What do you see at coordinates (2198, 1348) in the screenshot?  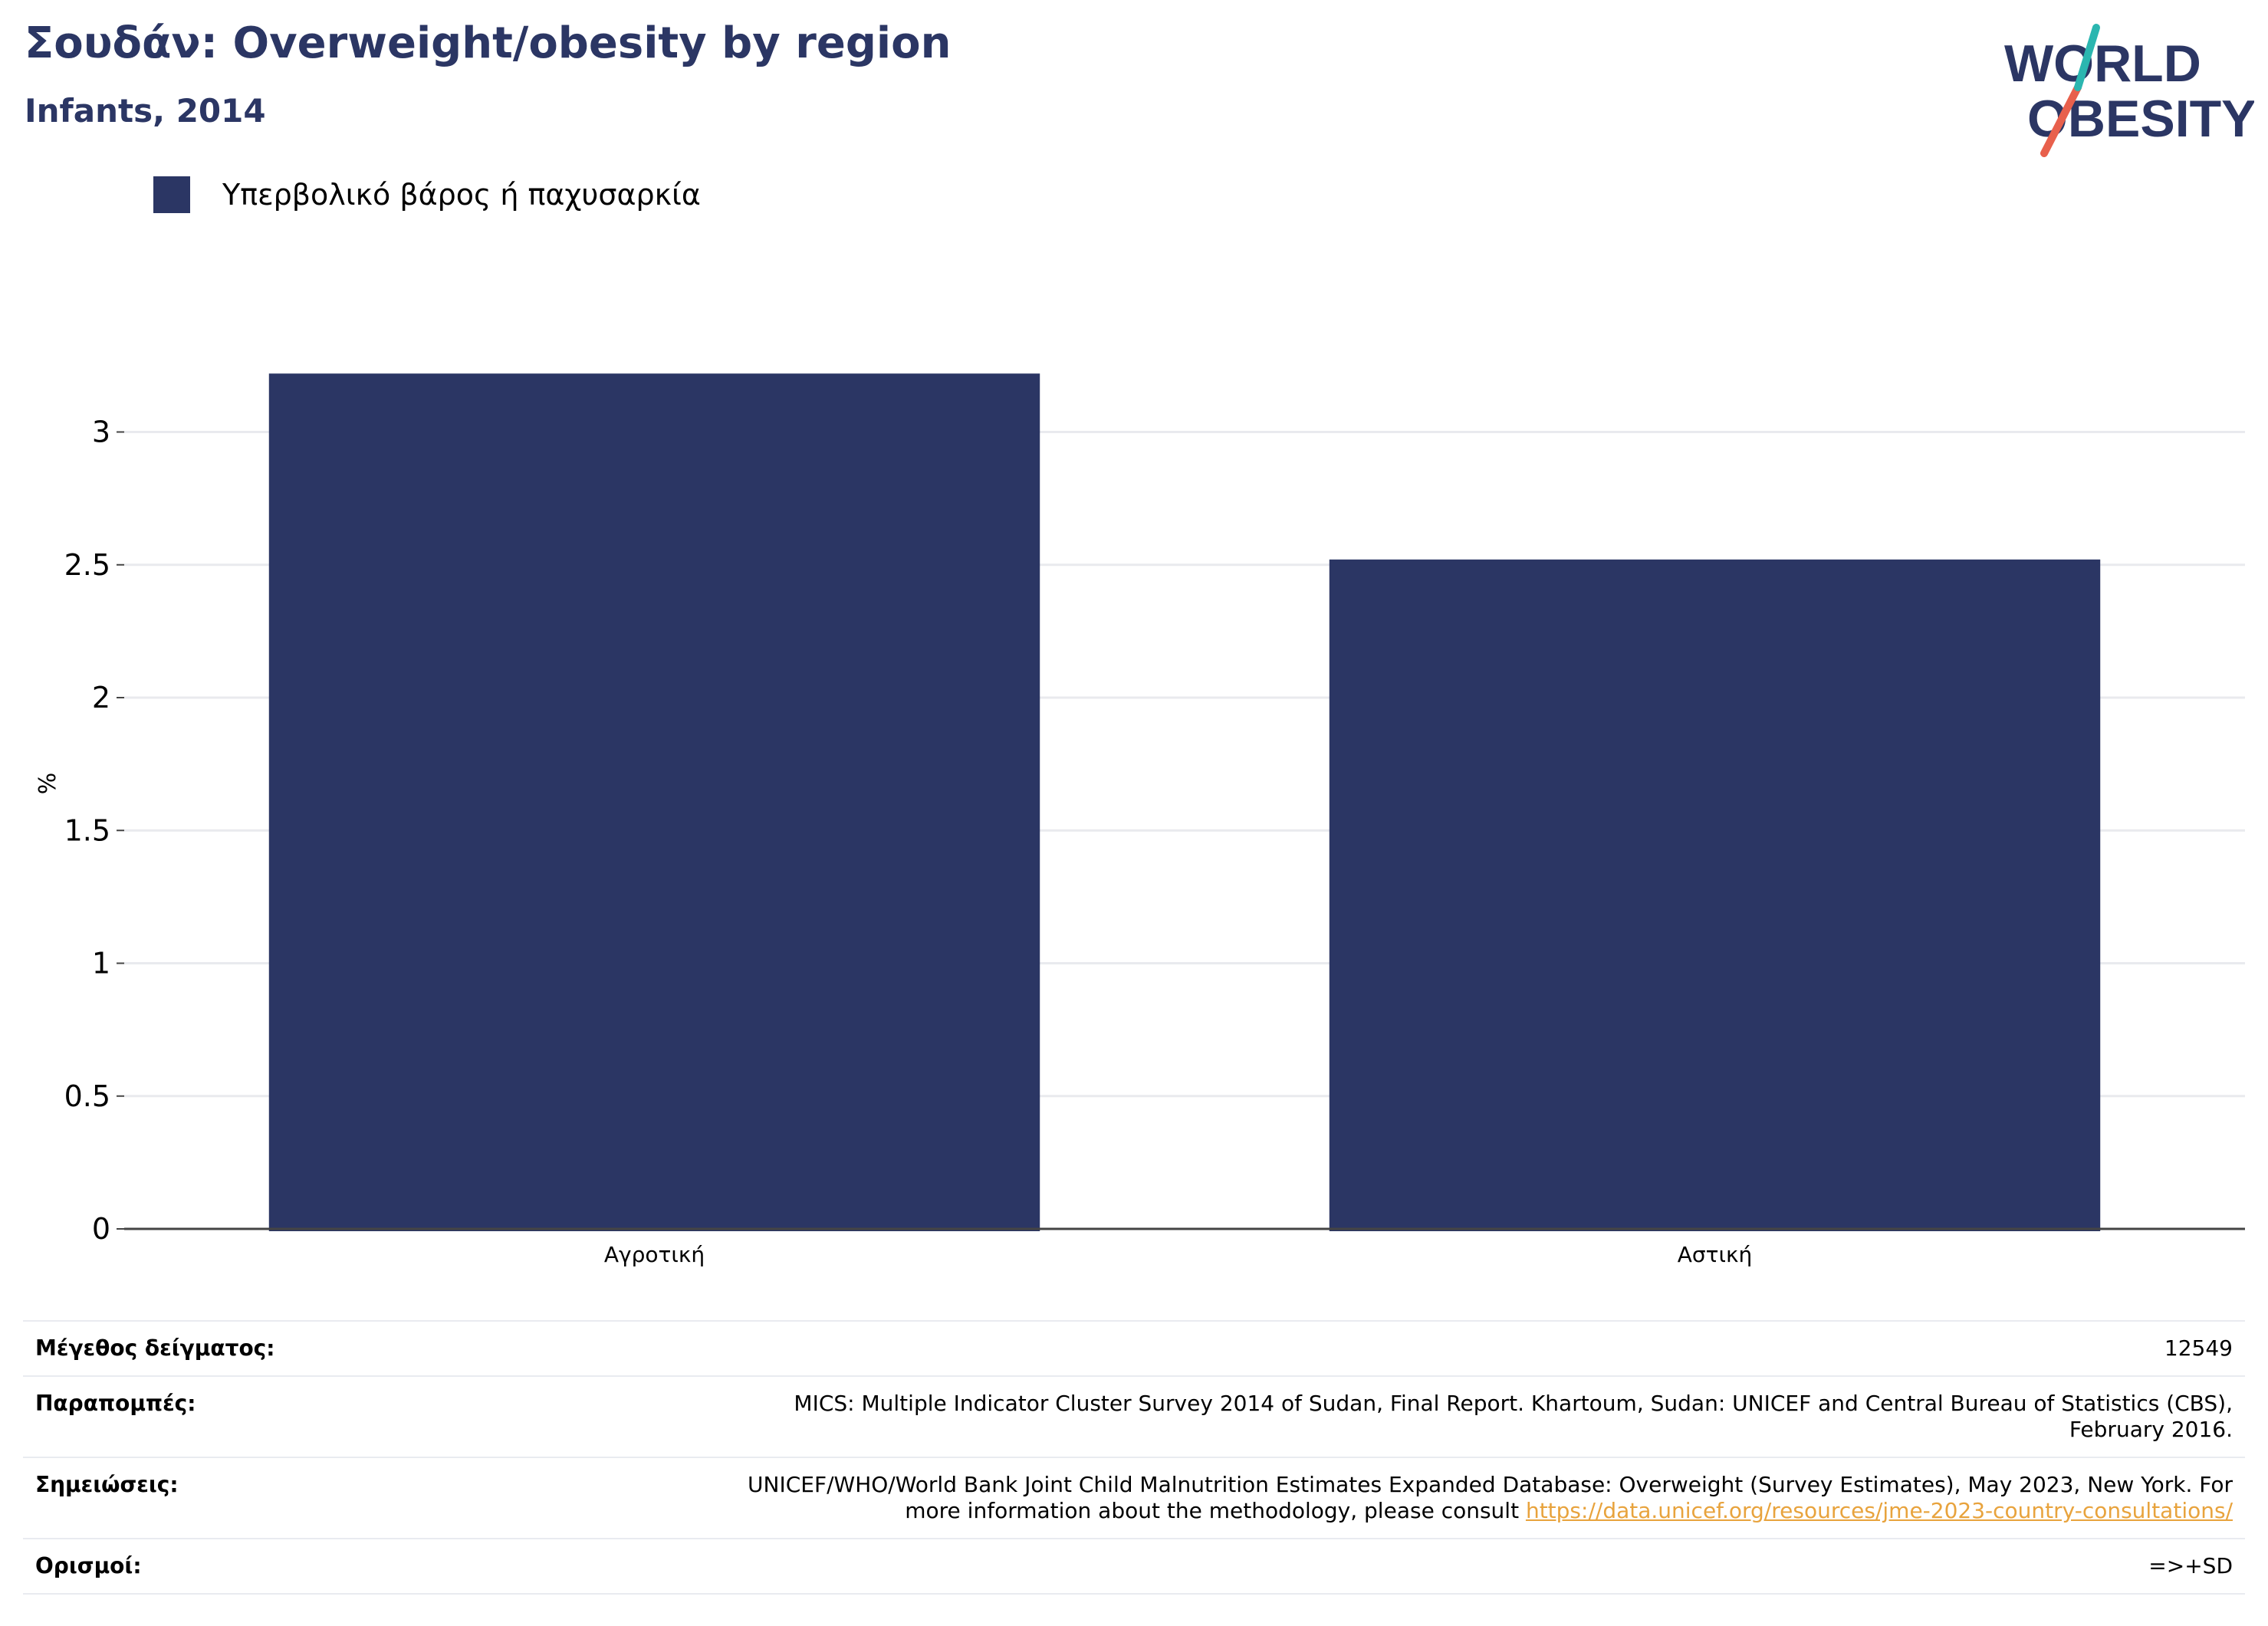 I see `sample-size-value: 12549` at bounding box center [2198, 1348].